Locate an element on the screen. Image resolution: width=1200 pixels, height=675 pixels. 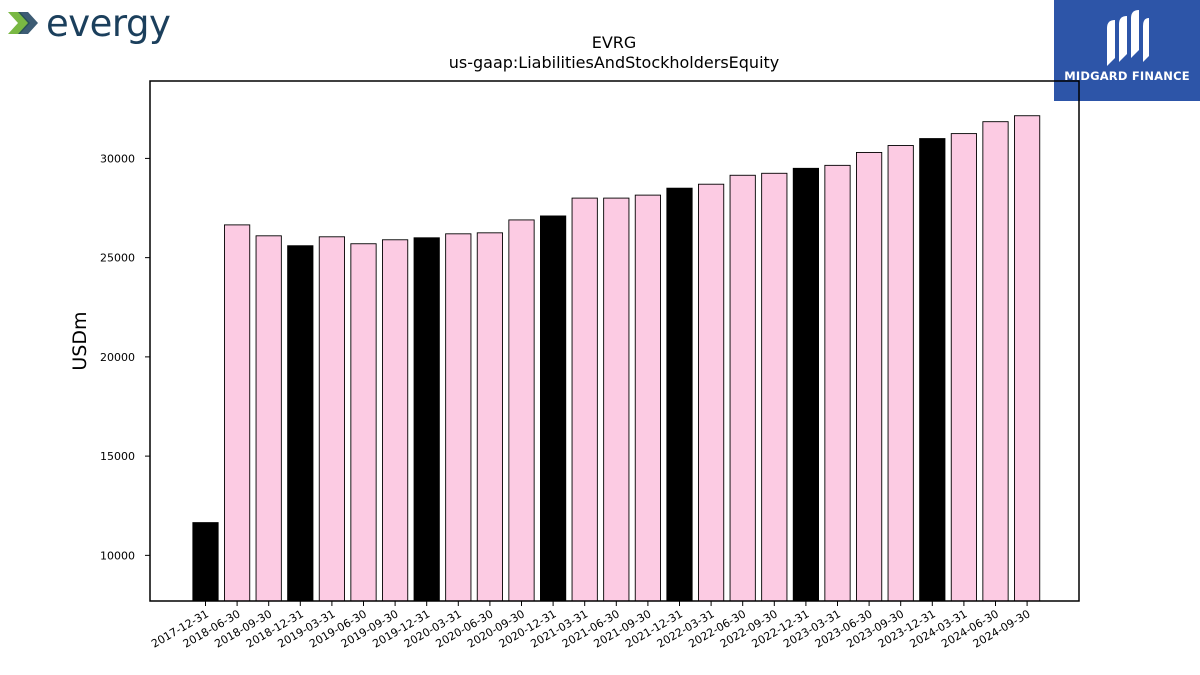
chart-title: EVRG is located at coordinates (614, 42).